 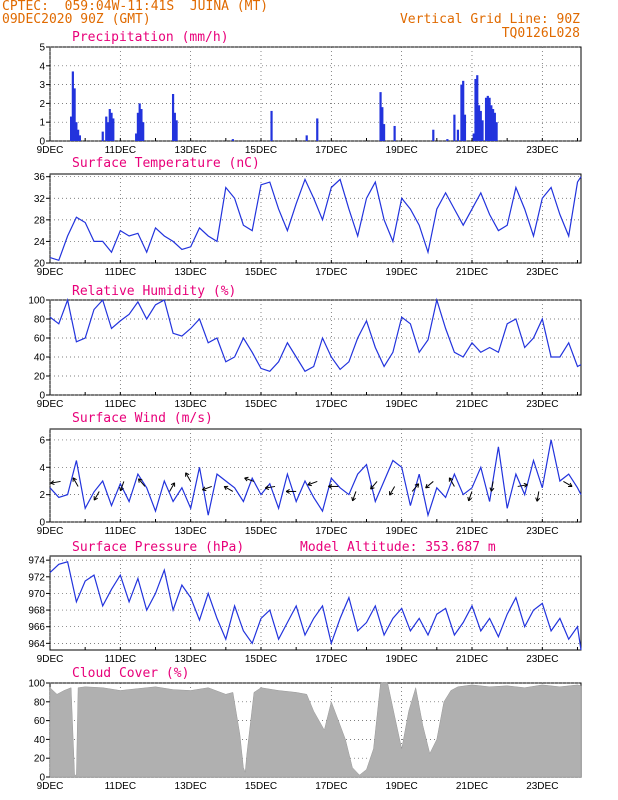 What do you see at coordinates (36, 684) in the screenshot?
I see `y-tick-label: 100` at bounding box center [36, 684].